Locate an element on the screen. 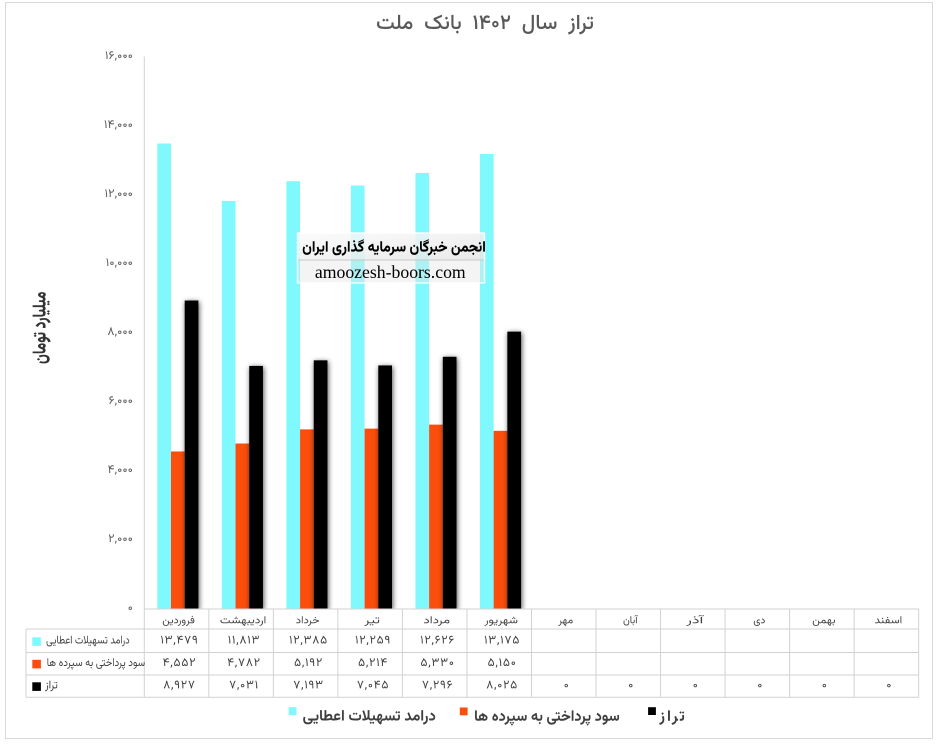 Image resolution: width=940 pixels, height=744 pixels. svg-text: amoozesh-boors.com is located at coordinates (390, 272).